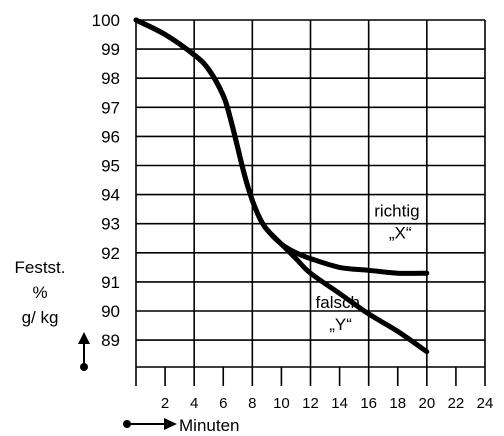 This screenshot has width=504, height=436. What do you see at coordinates (110, 253) in the screenshot?
I see `y-tick-label: 92` at bounding box center [110, 253].